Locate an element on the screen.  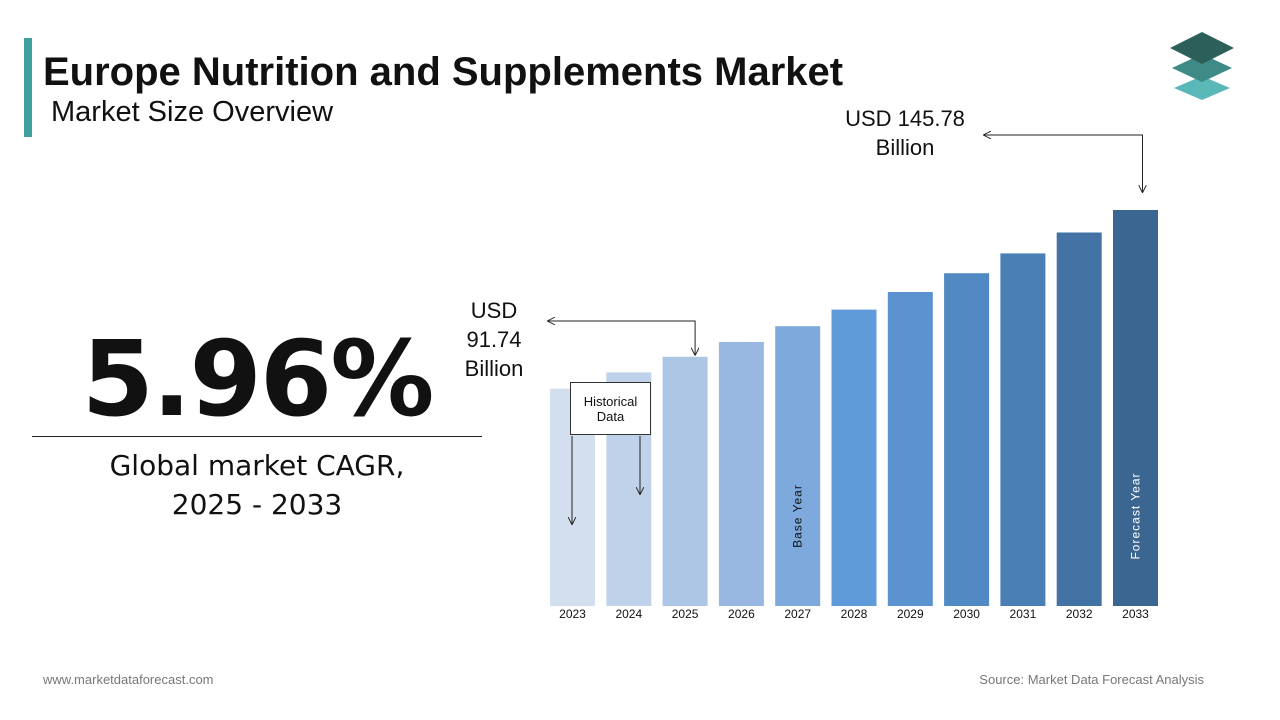
logo-layer-middle is located at coordinates (1202, 68).